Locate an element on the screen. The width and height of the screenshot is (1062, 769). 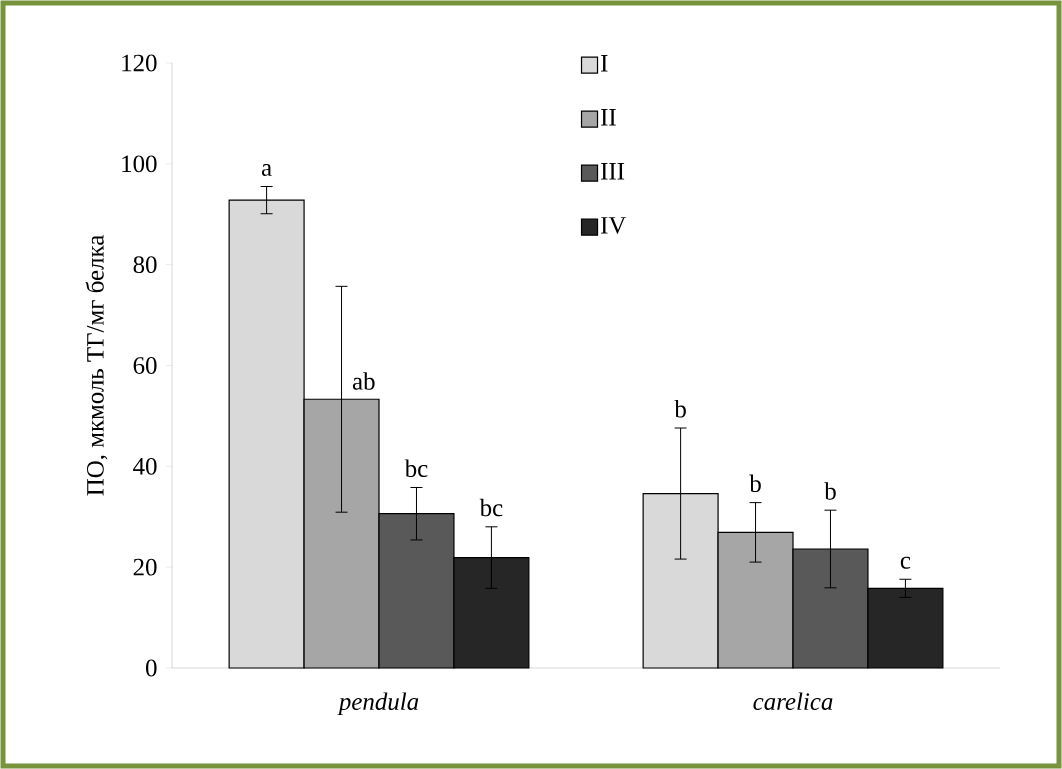
x-tick-label: carelica is located at coordinates (793, 701).